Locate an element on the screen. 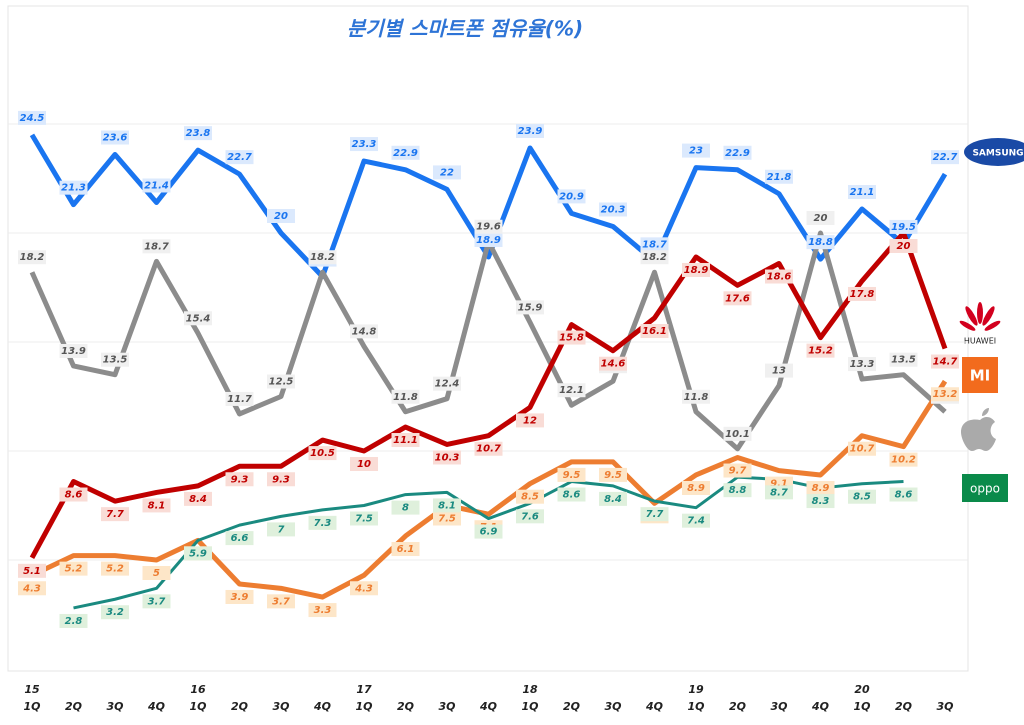  value-label: 17.6 is located at coordinates (737, 298).